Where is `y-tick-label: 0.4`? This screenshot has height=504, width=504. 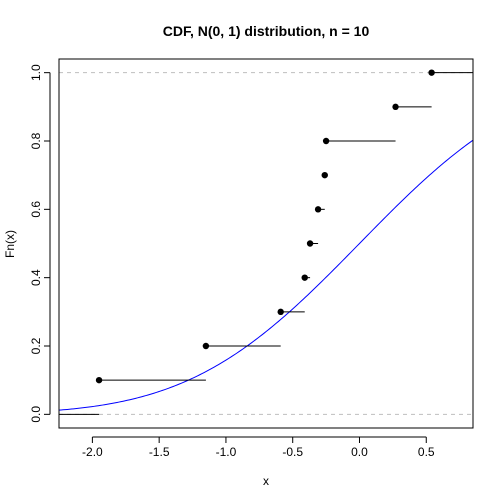 y-tick-label: 0.4 is located at coordinates (36, 277).